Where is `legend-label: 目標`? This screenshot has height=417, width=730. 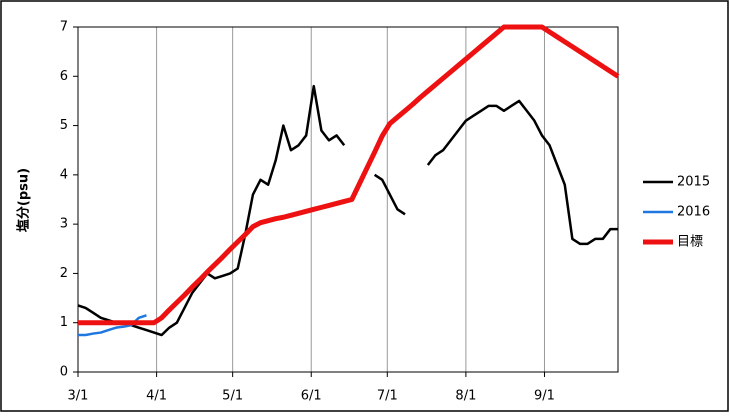
legend-label: 目標 is located at coordinates (690, 242).